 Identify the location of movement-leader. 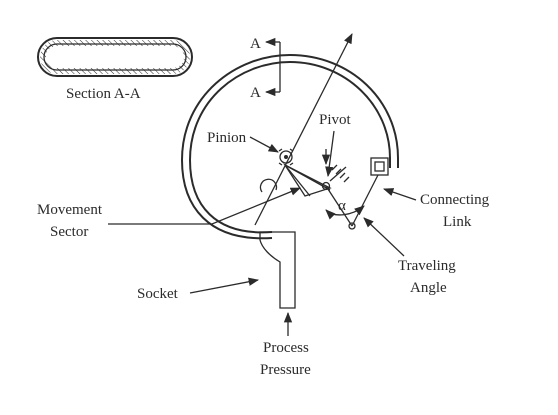
(204, 206).